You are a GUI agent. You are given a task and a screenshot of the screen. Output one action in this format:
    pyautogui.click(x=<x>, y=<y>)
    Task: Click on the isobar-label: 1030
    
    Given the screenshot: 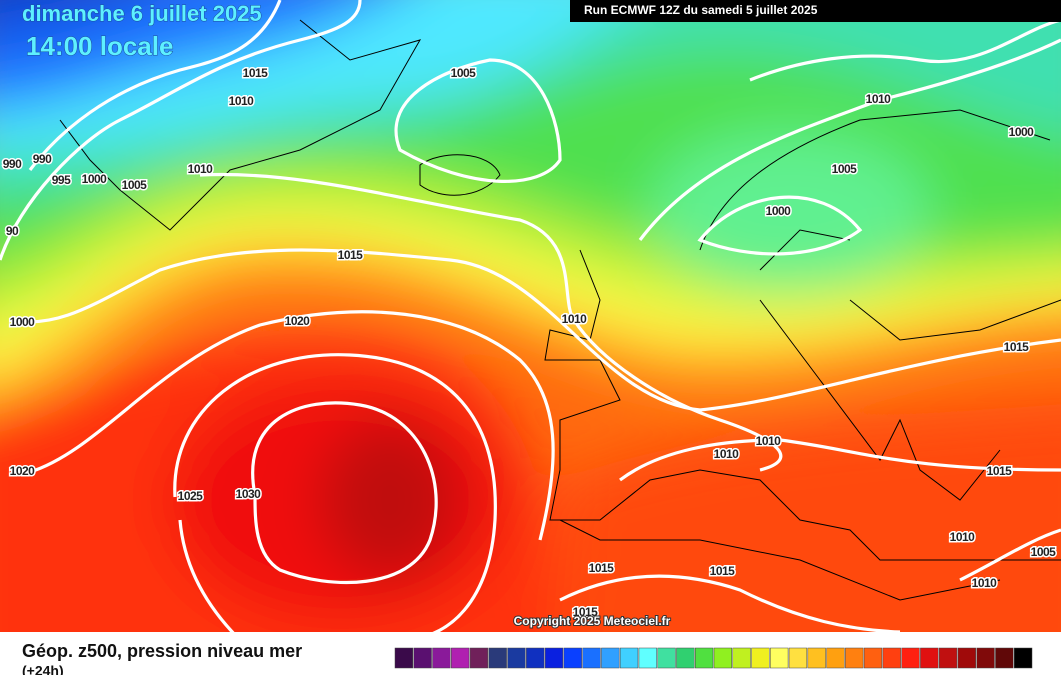 What is the action you would take?
    pyautogui.click(x=249, y=494)
    